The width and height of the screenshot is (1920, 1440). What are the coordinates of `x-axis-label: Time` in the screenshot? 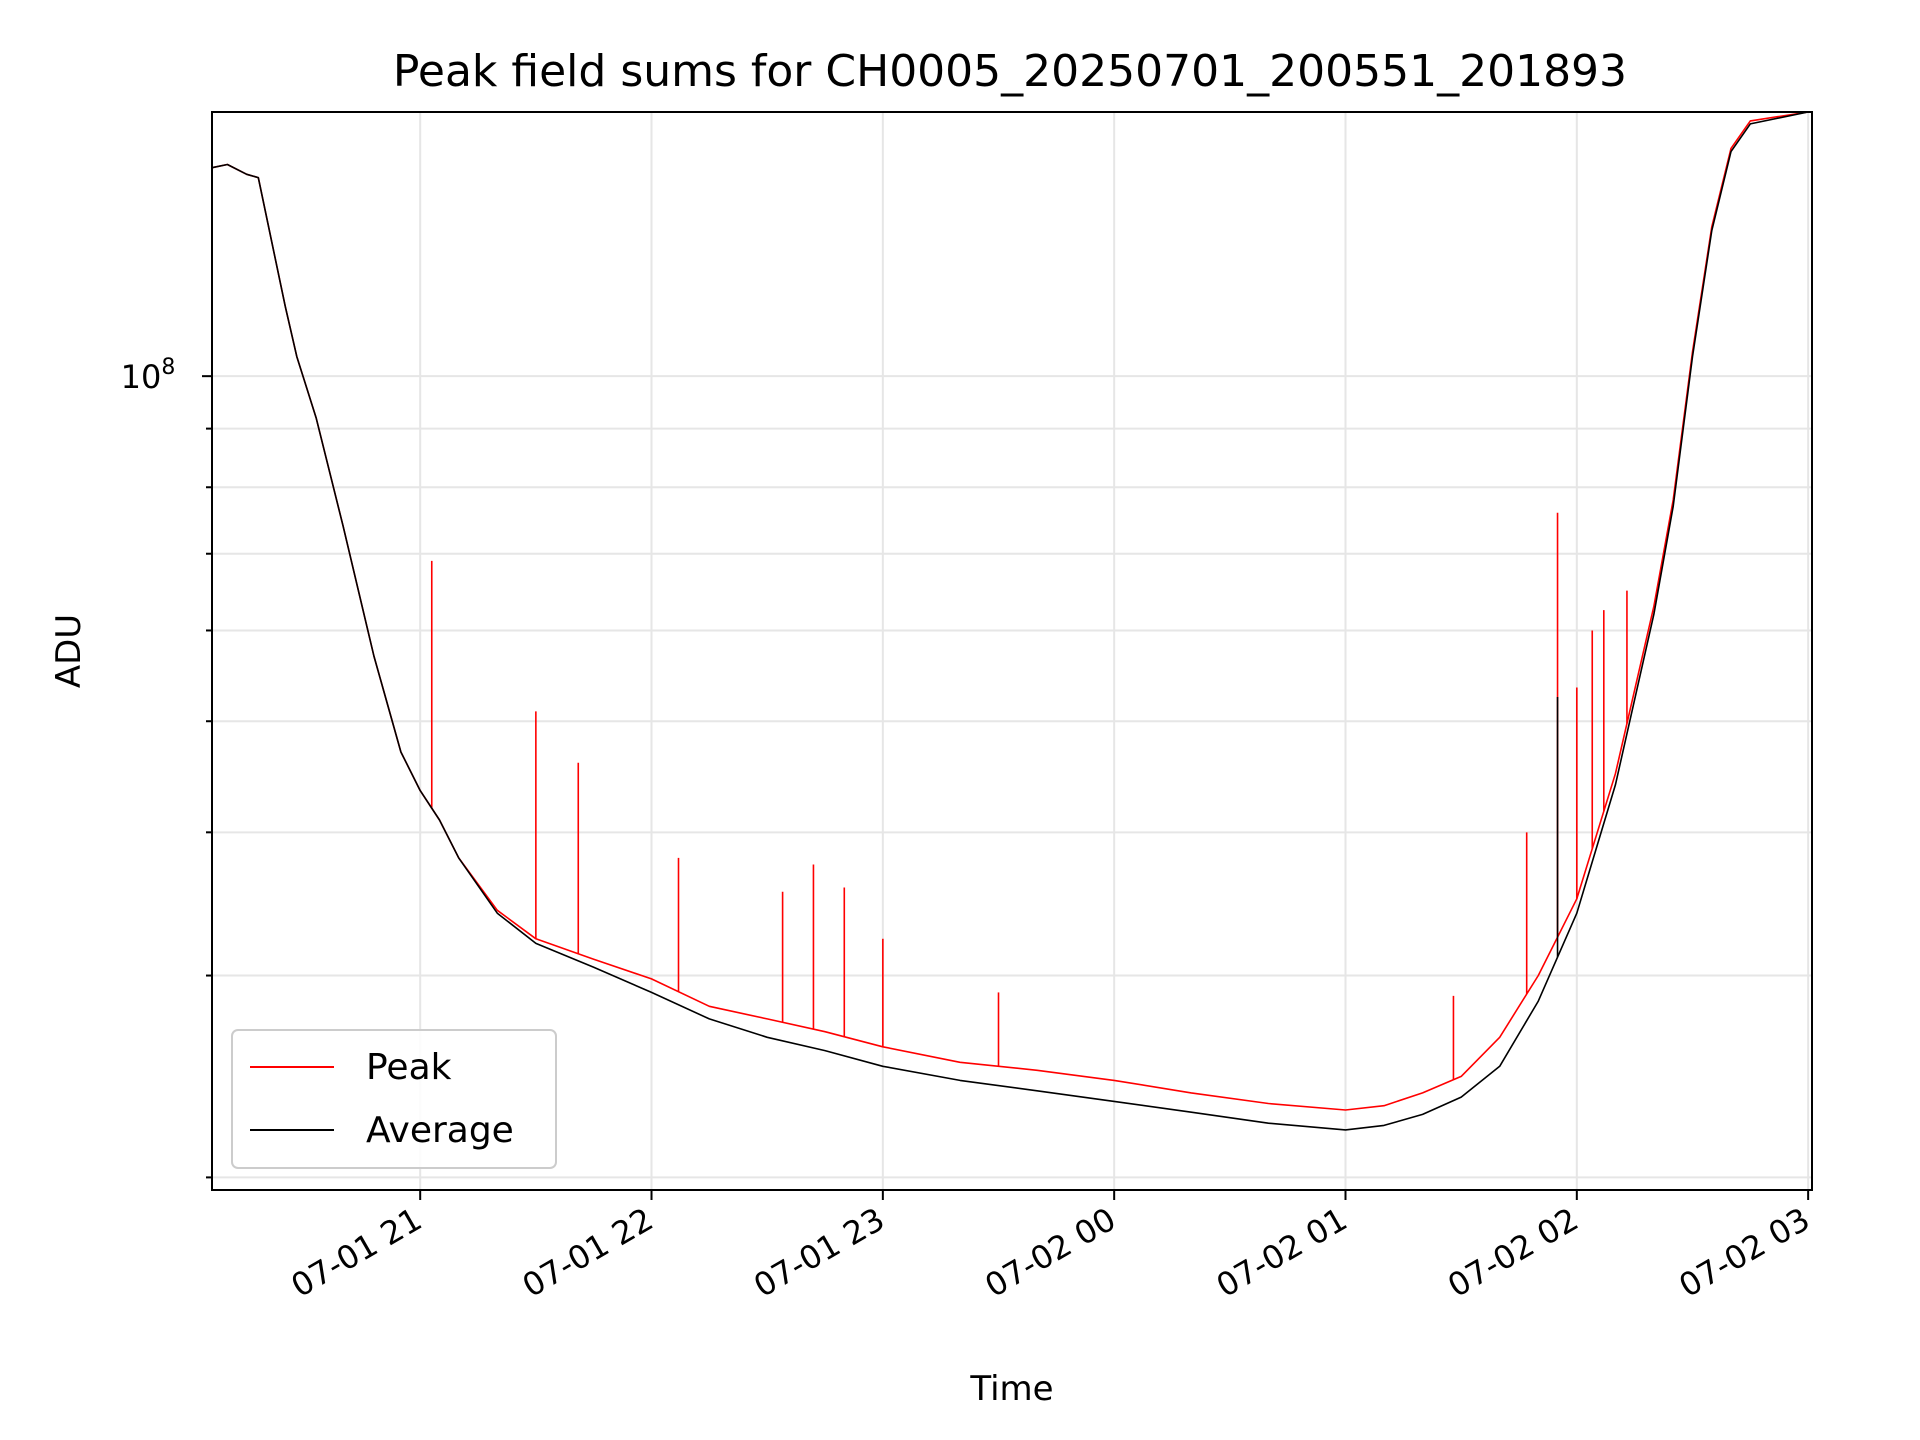 It's located at (1011, 1389).